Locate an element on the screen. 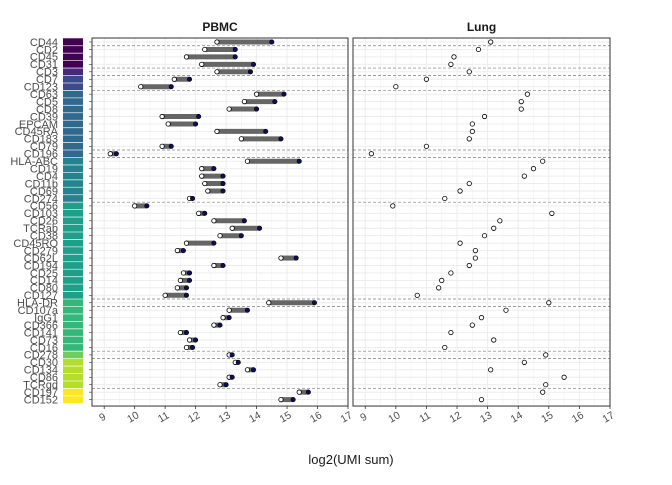 This screenshot has width=672, height=485. marker-label: CD123 is located at coordinates (41, 88).